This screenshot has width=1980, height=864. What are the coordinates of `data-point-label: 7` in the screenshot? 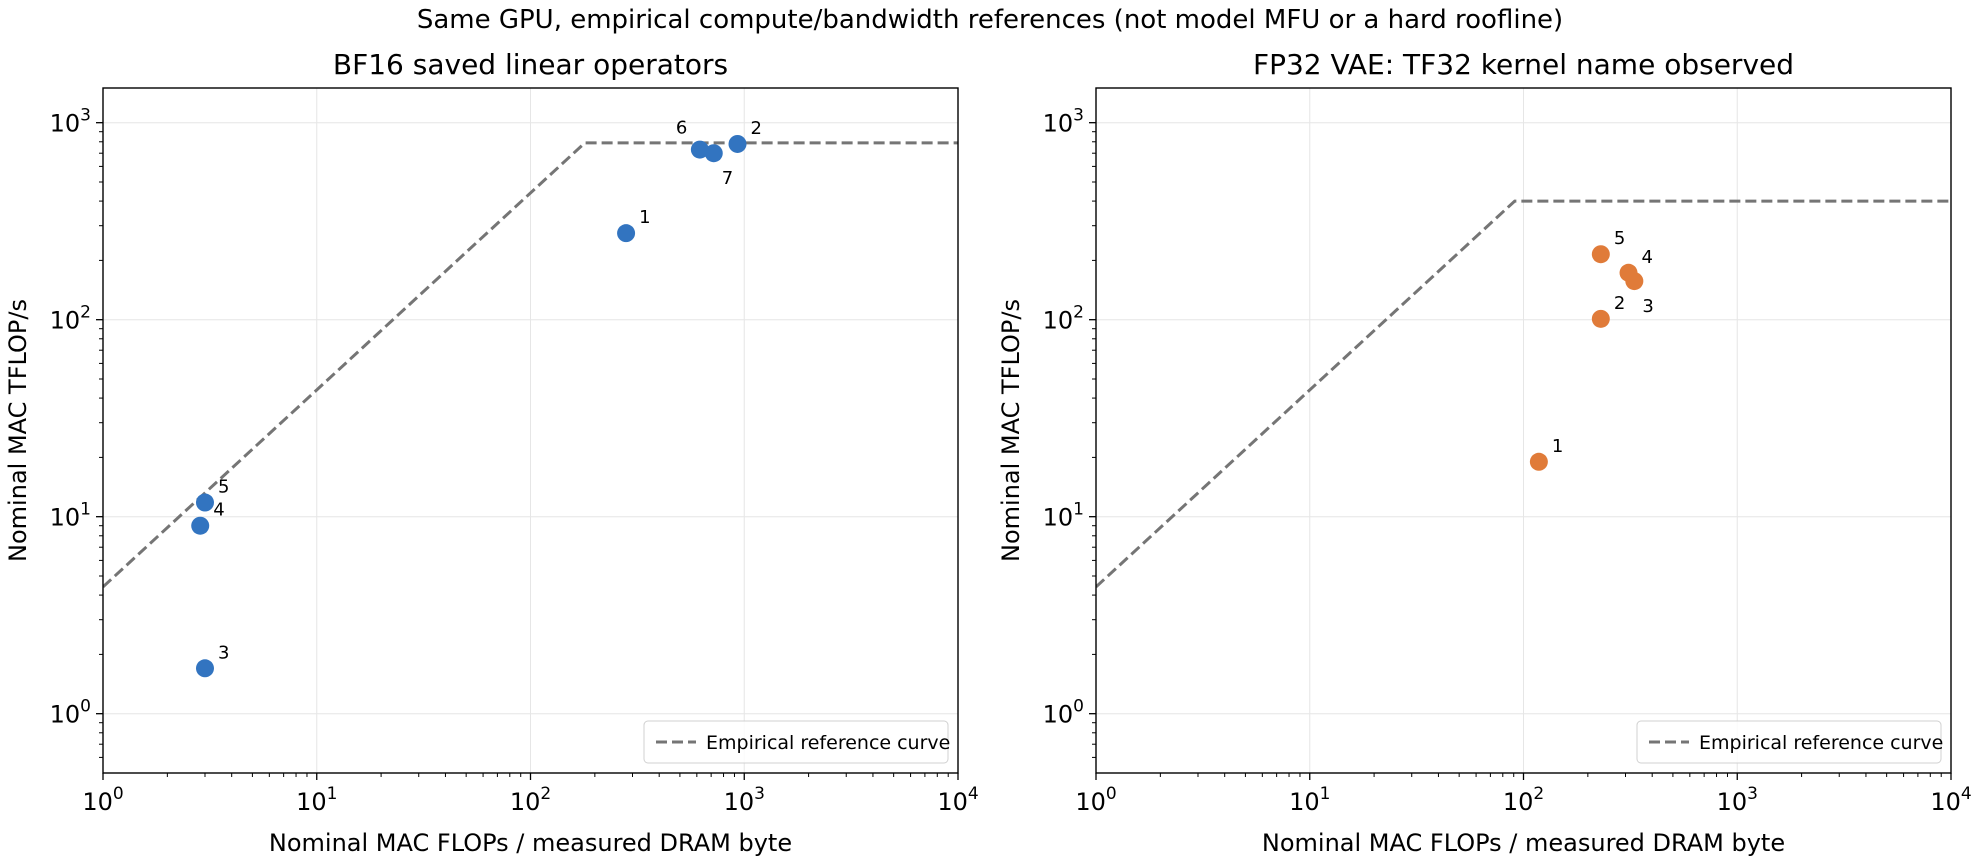 It's located at (727, 178).